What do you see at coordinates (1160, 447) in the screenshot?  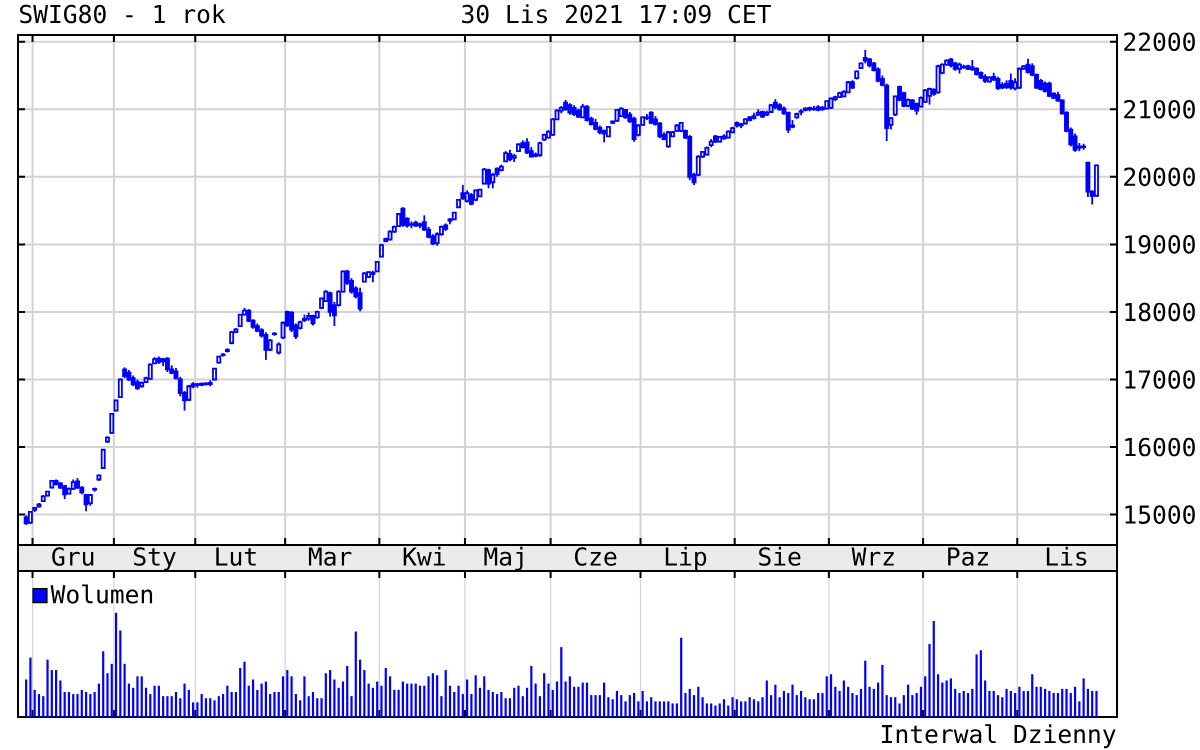 I see `y-tick-label: 16000` at bounding box center [1160, 447].